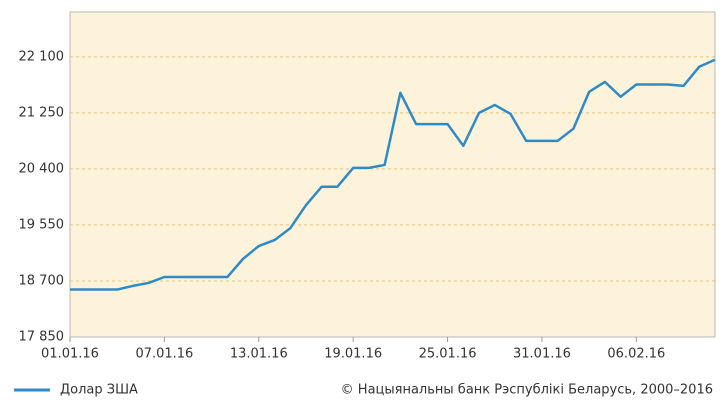  What do you see at coordinates (42, 337) in the screenshot?
I see `y-tick-label: 17 850` at bounding box center [42, 337].